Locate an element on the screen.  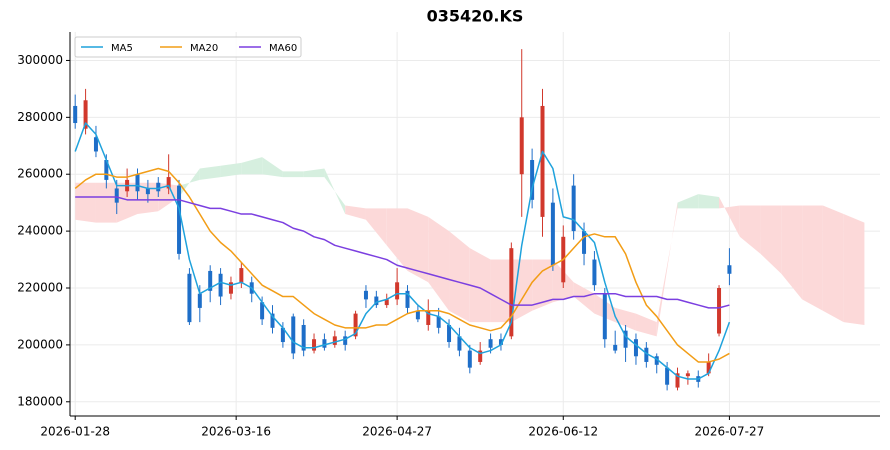
y-tick-label: 240000 is located at coordinates (40, 231).